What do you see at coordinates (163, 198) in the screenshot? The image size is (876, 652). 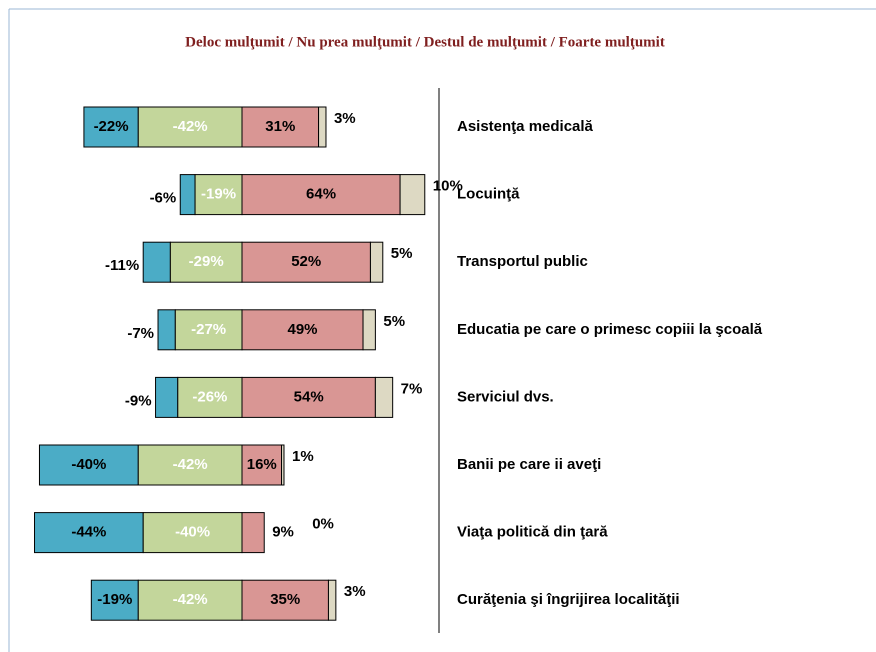 I see `value-label: -6%` at bounding box center [163, 198].